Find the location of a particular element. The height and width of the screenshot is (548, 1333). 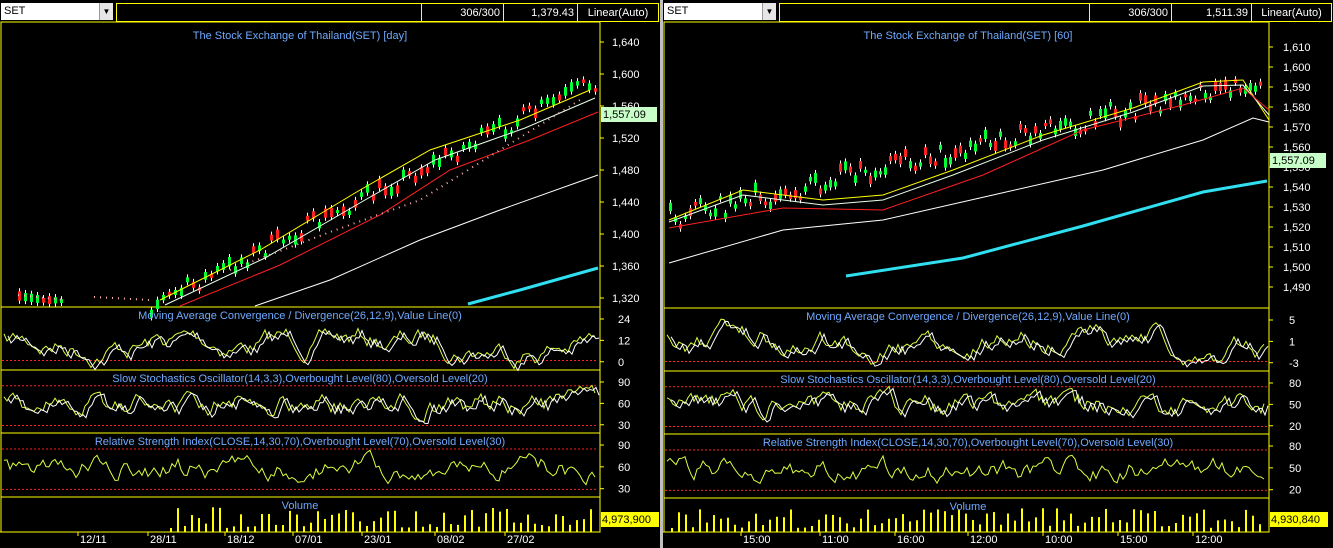

ma-long-line is located at coordinates (389, 209).